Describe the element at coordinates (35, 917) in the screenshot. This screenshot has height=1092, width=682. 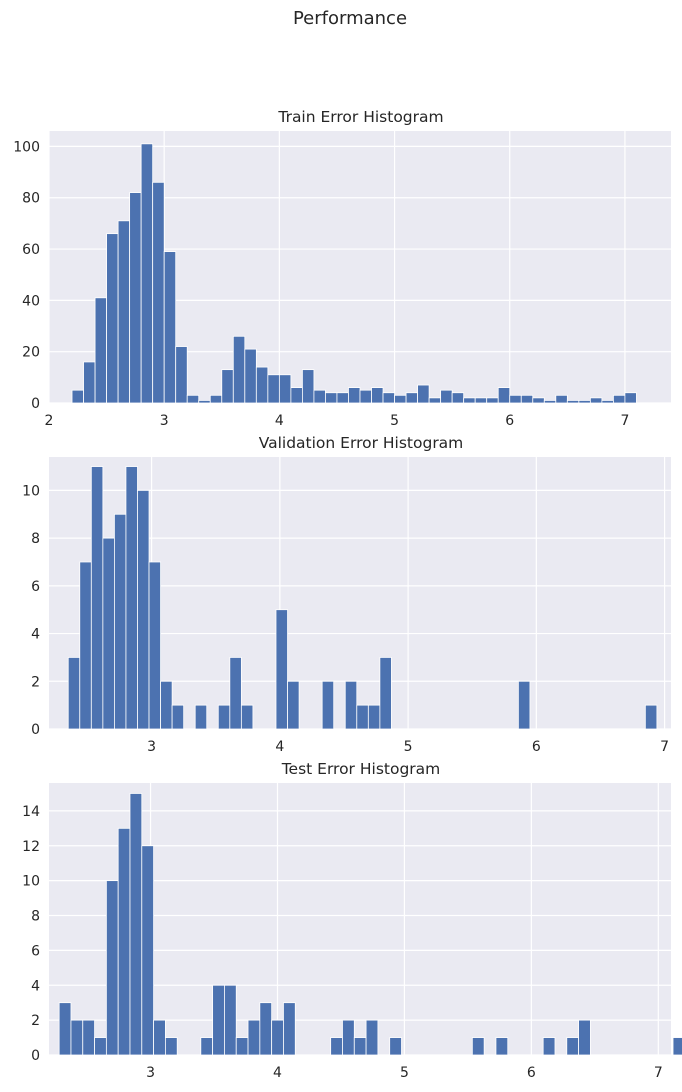
I see `test-y-tick-label: 8` at that location.